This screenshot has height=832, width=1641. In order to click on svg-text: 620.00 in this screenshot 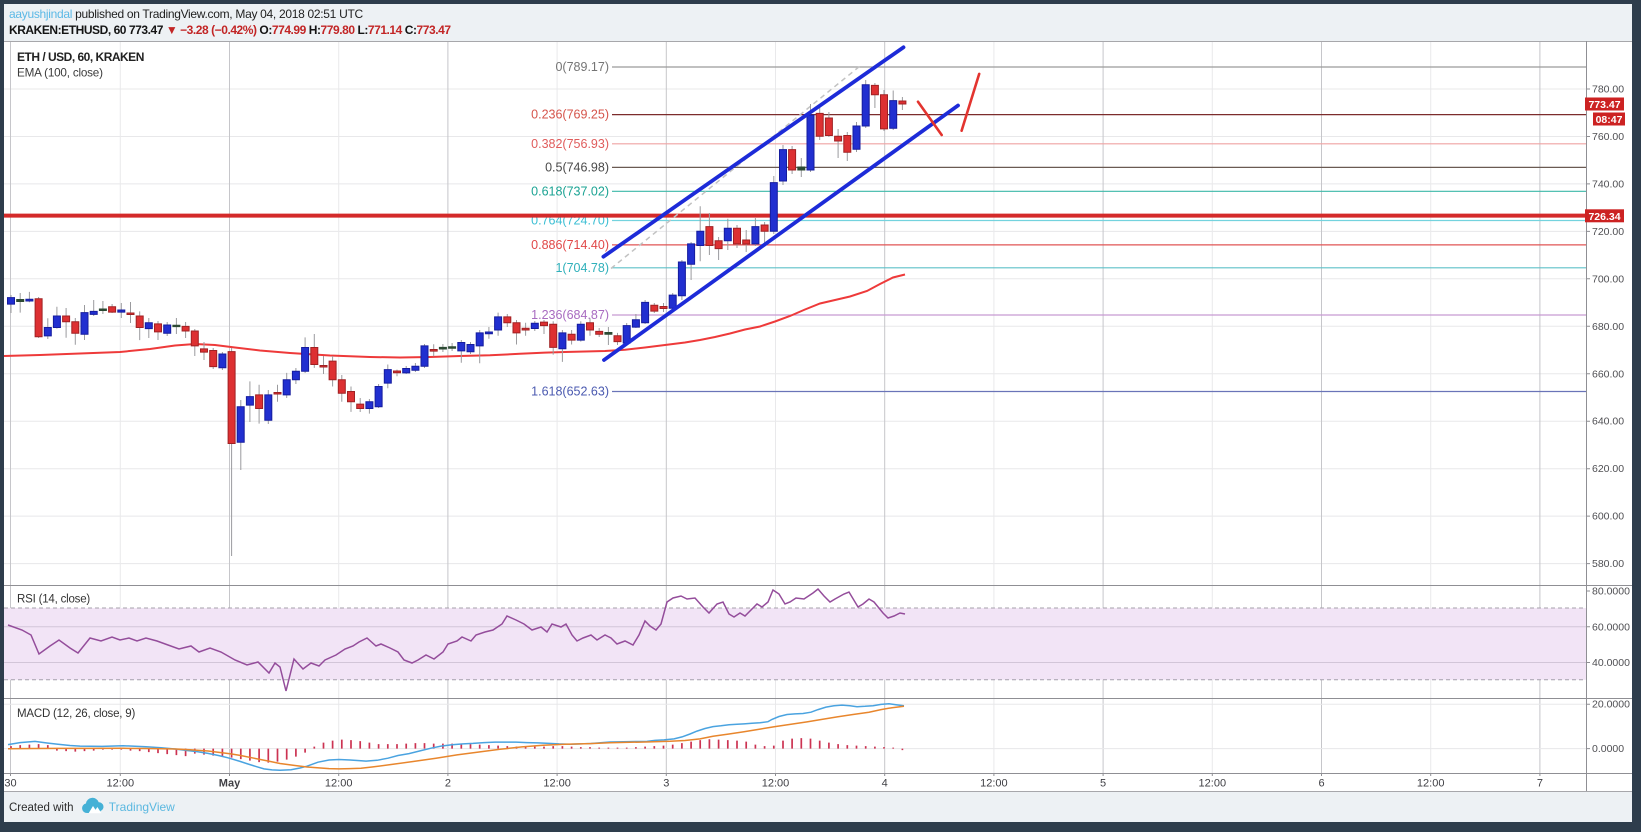, I will do `click(1608, 469)`.